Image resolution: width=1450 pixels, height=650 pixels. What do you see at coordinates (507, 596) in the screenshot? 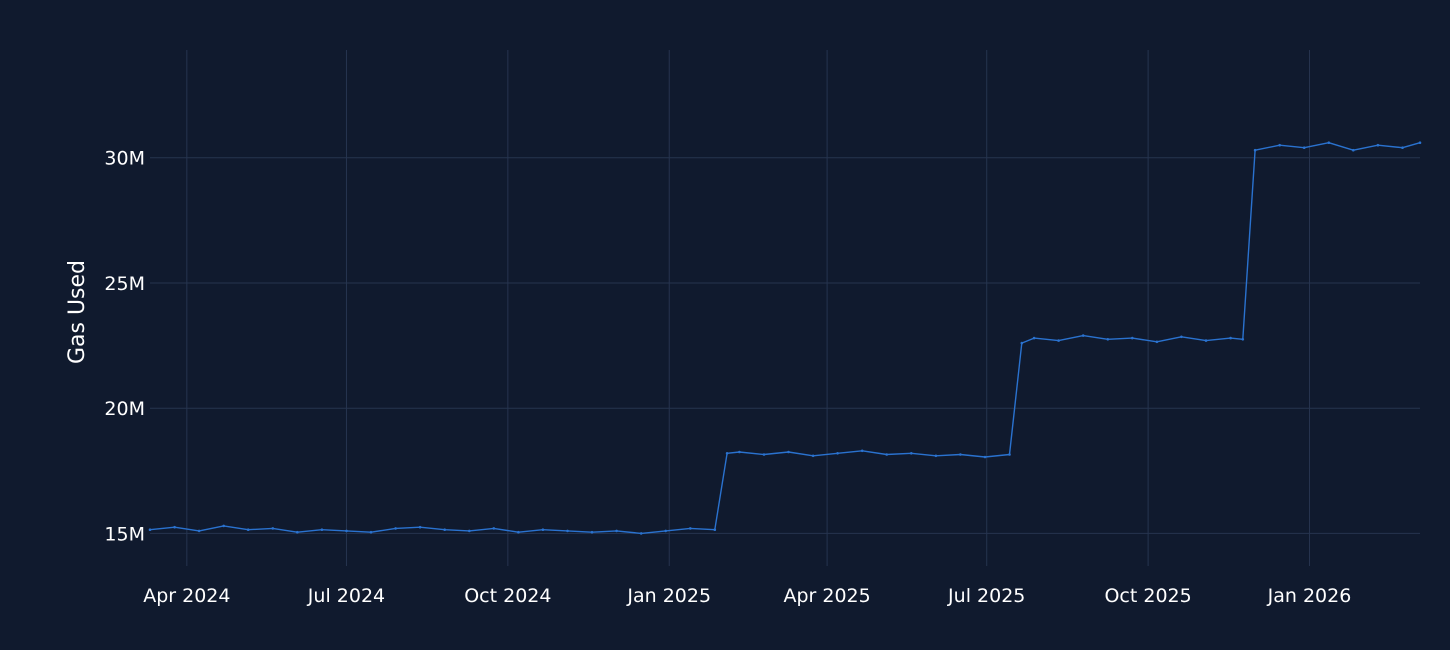
I see `x-tick-label: Oct 2024` at bounding box center [507, 596].